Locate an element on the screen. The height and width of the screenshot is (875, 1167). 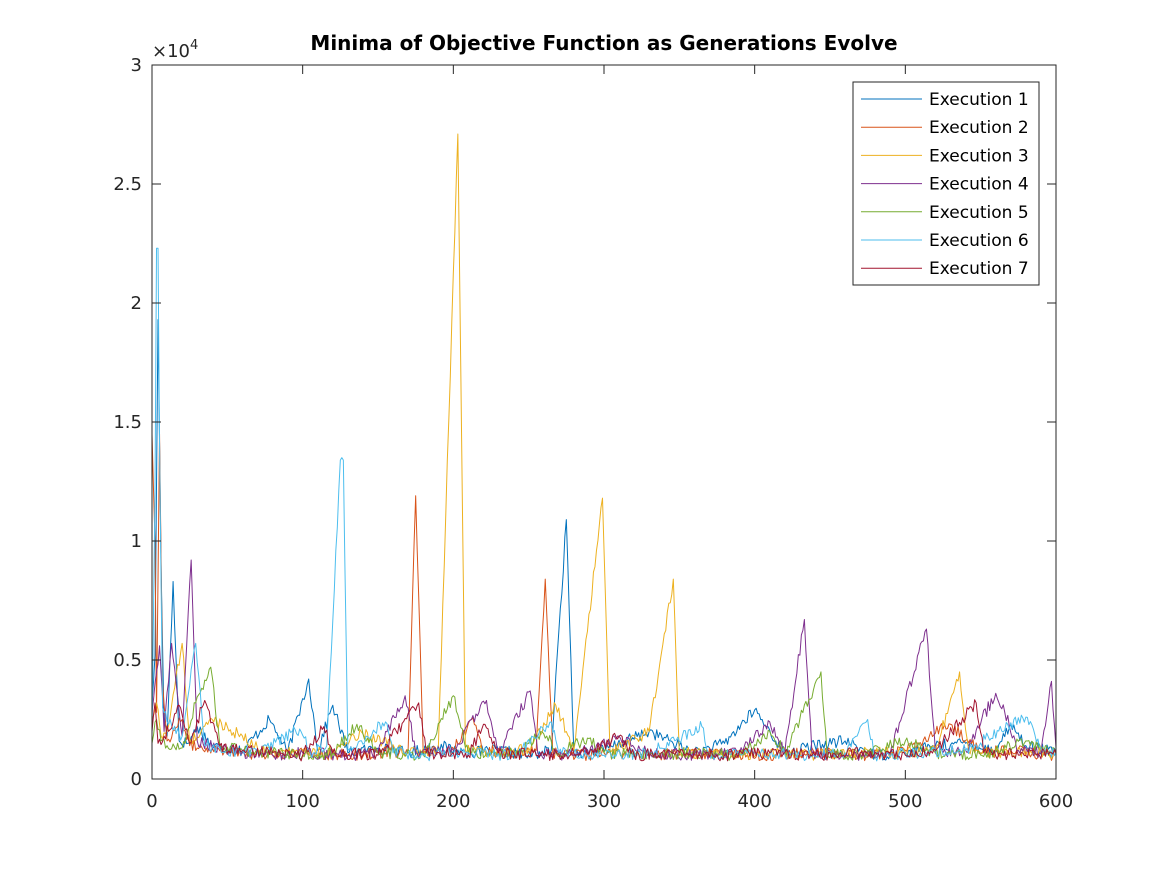
y-exponent-label: ×10⁴ is located at coordinates (175, 50).